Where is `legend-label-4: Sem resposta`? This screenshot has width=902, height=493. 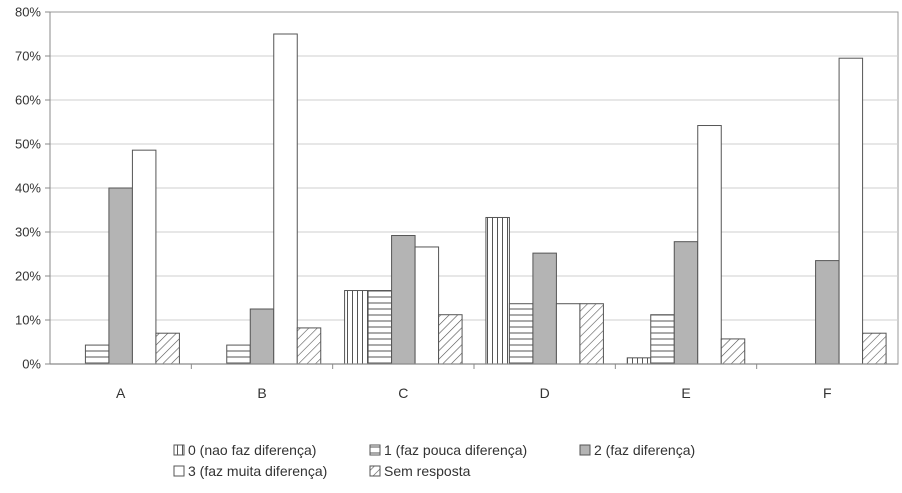 legend-label-4: Sem resposta is located at coordinates (427, 471).